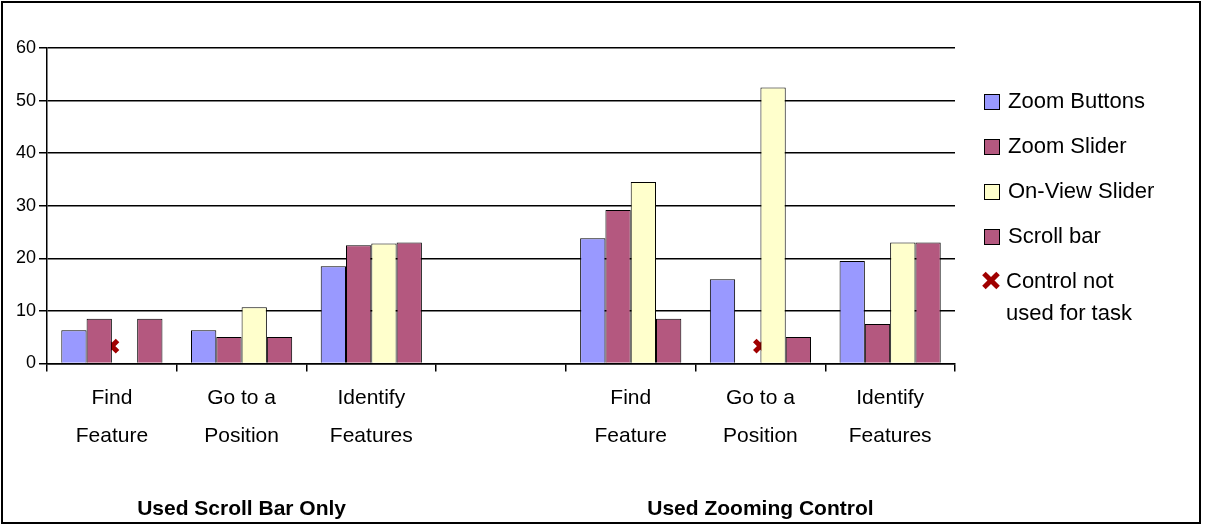  Describe the element at coordinates (26, 152) in the screenshot. I see `y-tick-label: 40` at that location.